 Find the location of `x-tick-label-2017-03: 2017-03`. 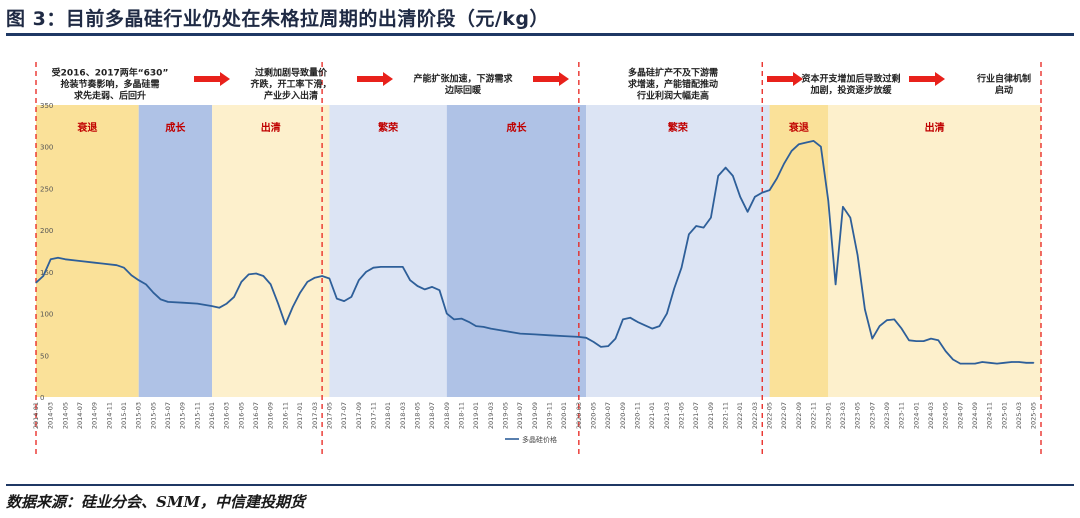

x-tick-label-2017-03: 2017-03 is located at coordinates (315, 415).